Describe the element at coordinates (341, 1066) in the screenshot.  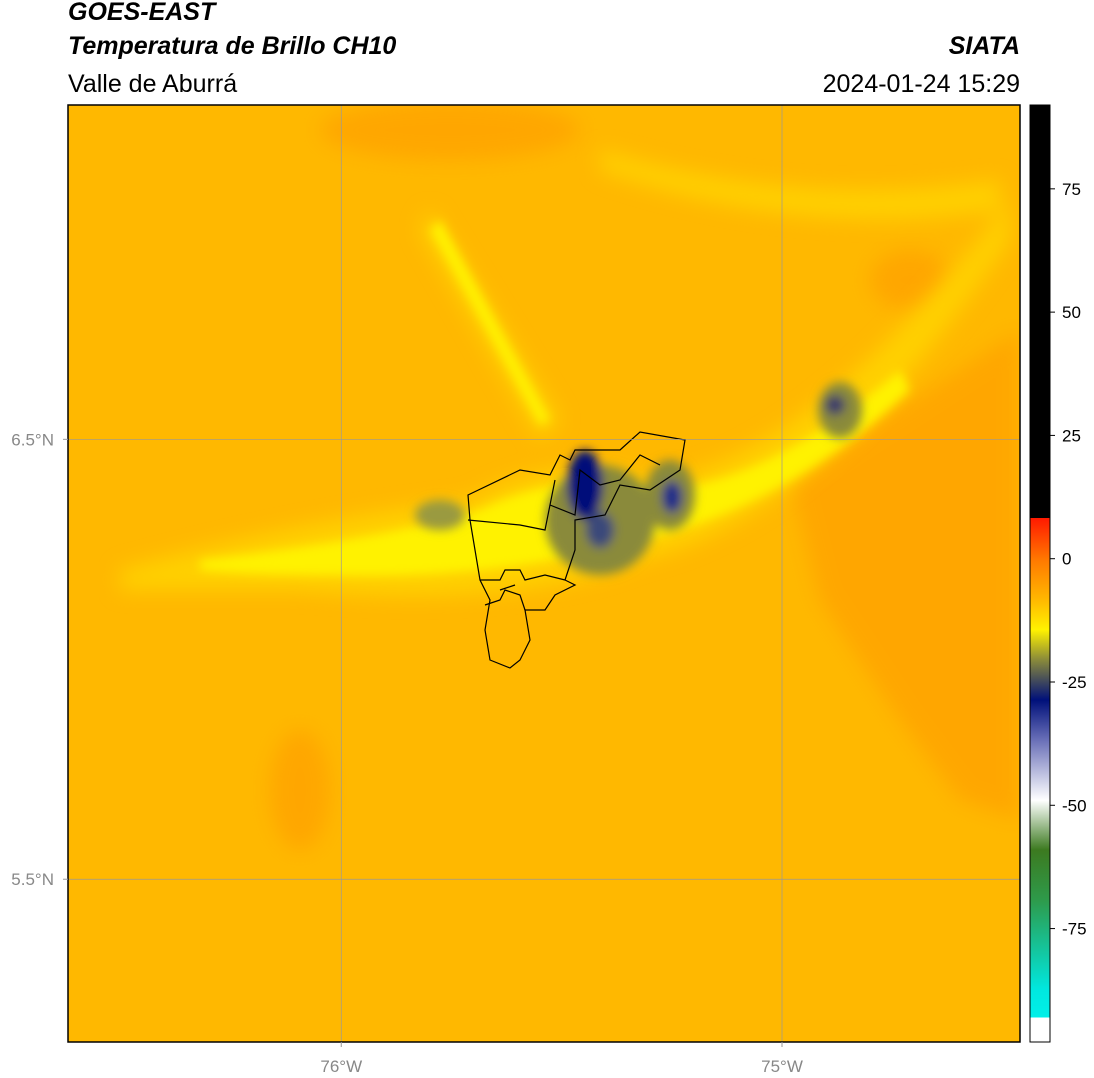
I see `lon-label: 76°W` at that location.